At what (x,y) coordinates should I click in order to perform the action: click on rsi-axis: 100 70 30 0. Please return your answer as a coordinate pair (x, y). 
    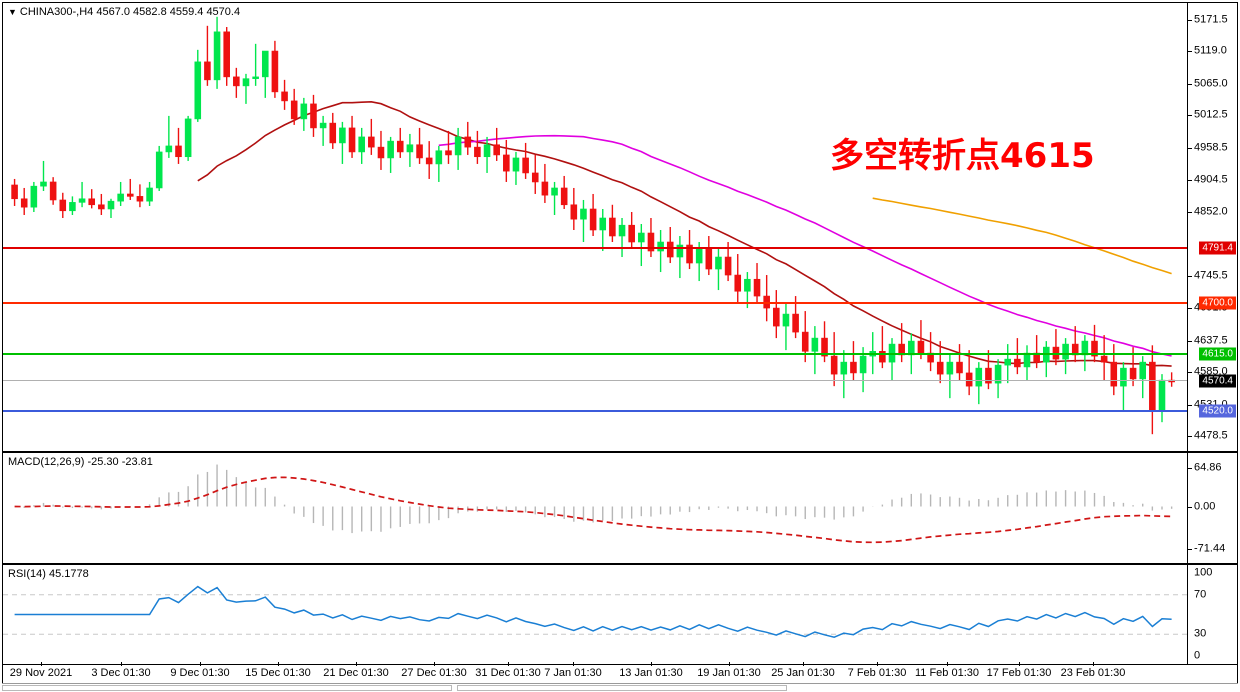
    Looking at the image, I should click on (1212, 614).